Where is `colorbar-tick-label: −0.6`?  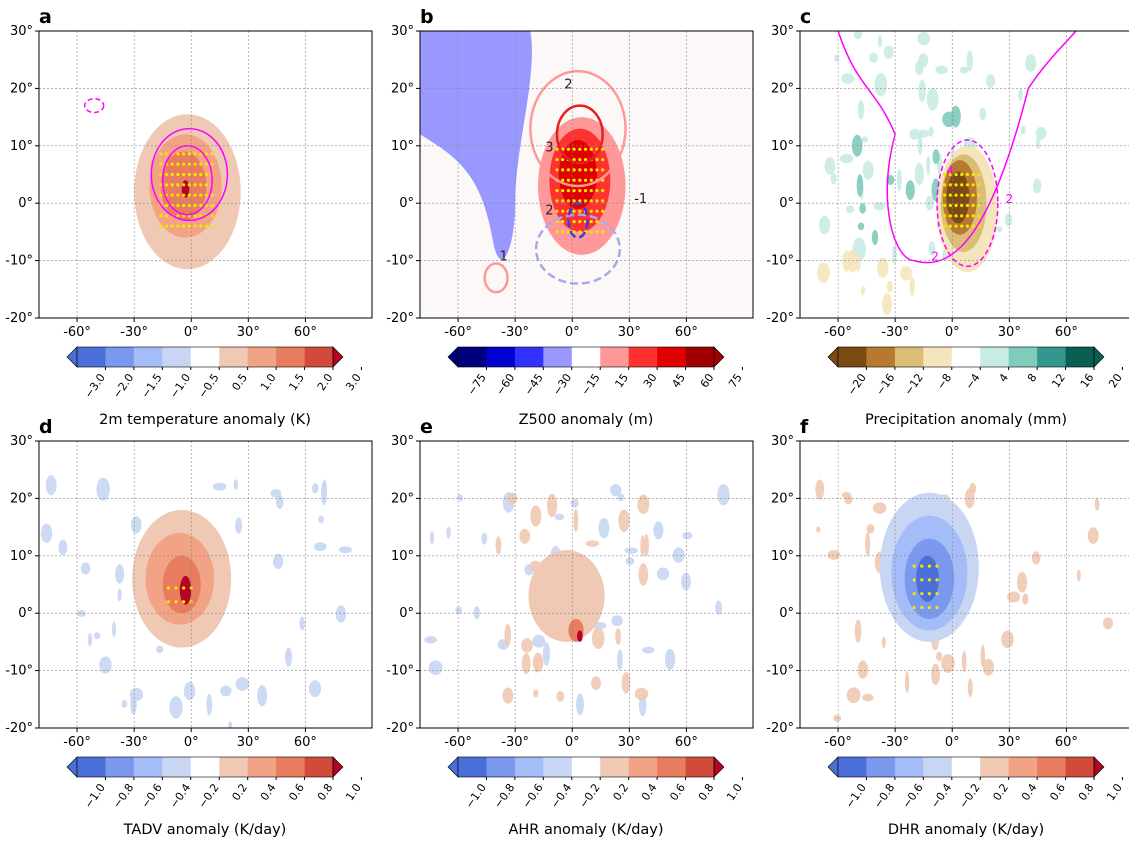 colorbar-tick-label: −0.6 is located at coordinates (913, 795).